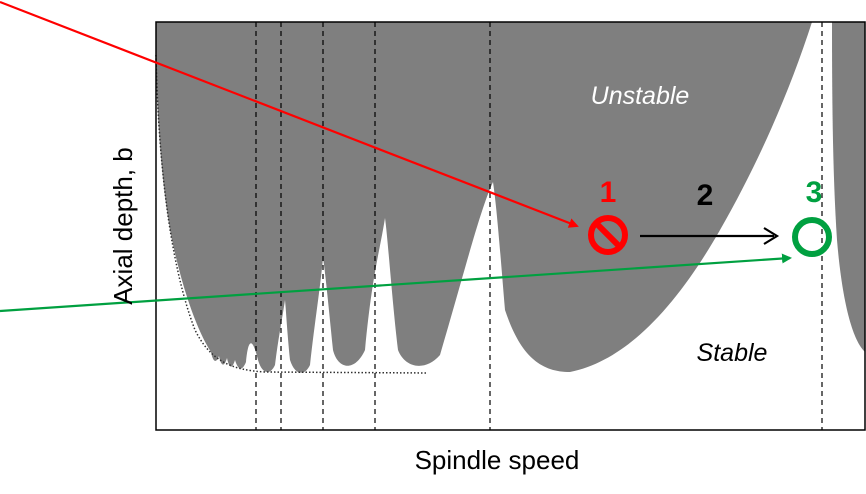  What do you see at coordinates (608, 192) in the screenshot?
I see `step-1-label: 1` at bounding box center [608, 192].